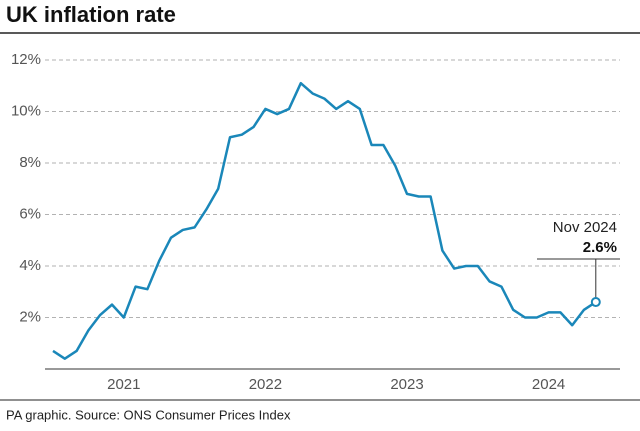 Image resolution: width=640 pixels, height=431 pixels. What do you see at coordinates (585, 227) in the screenshot?
I see `annotation: Nov 2024` at bounding box center [585, 227].